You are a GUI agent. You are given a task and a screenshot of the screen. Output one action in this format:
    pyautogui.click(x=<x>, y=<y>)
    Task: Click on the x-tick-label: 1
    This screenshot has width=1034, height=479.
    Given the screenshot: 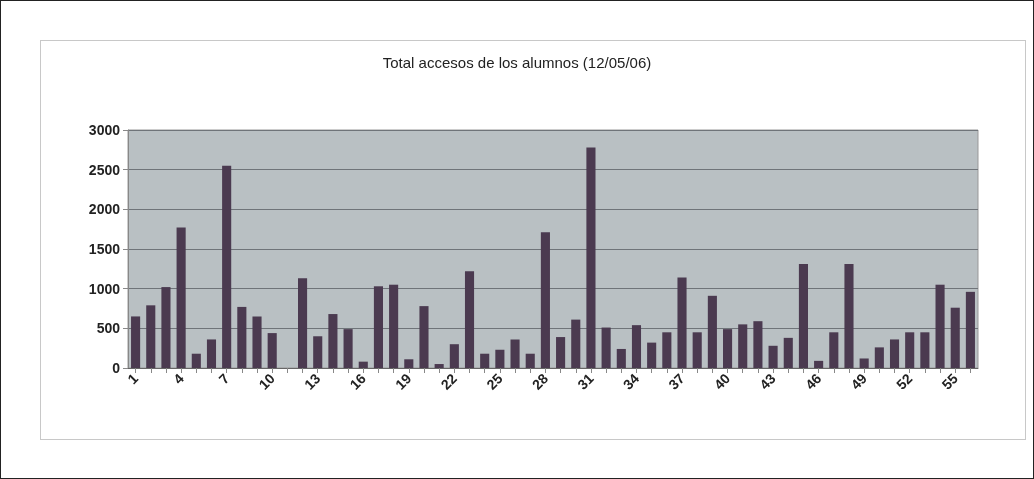 What is the action you would take?
    pyautogui.click(x=133, y=379)
    